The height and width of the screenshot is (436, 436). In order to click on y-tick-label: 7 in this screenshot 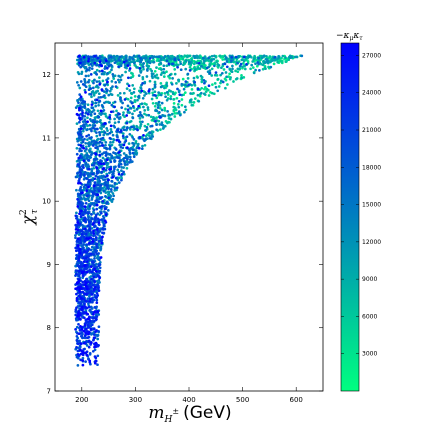, I will do `click(49, 392)`.